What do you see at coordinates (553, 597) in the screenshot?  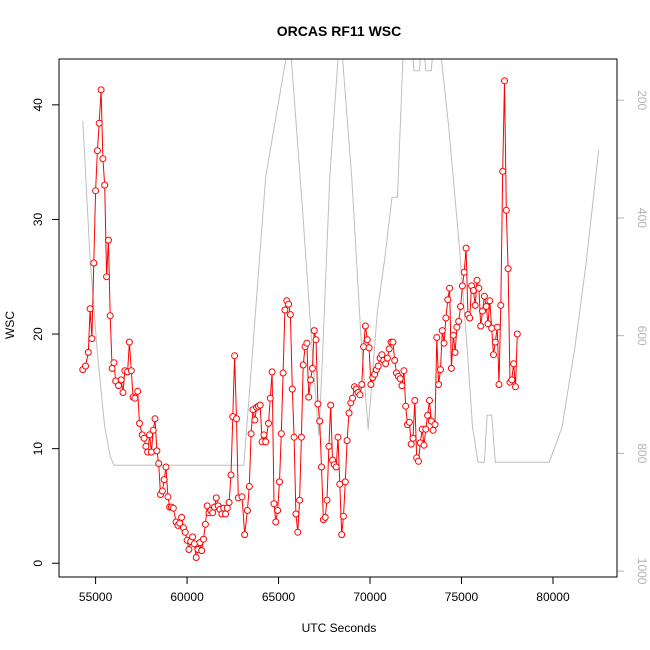 I see `x-tick-label: 80000` at bounding box center [553, 597].